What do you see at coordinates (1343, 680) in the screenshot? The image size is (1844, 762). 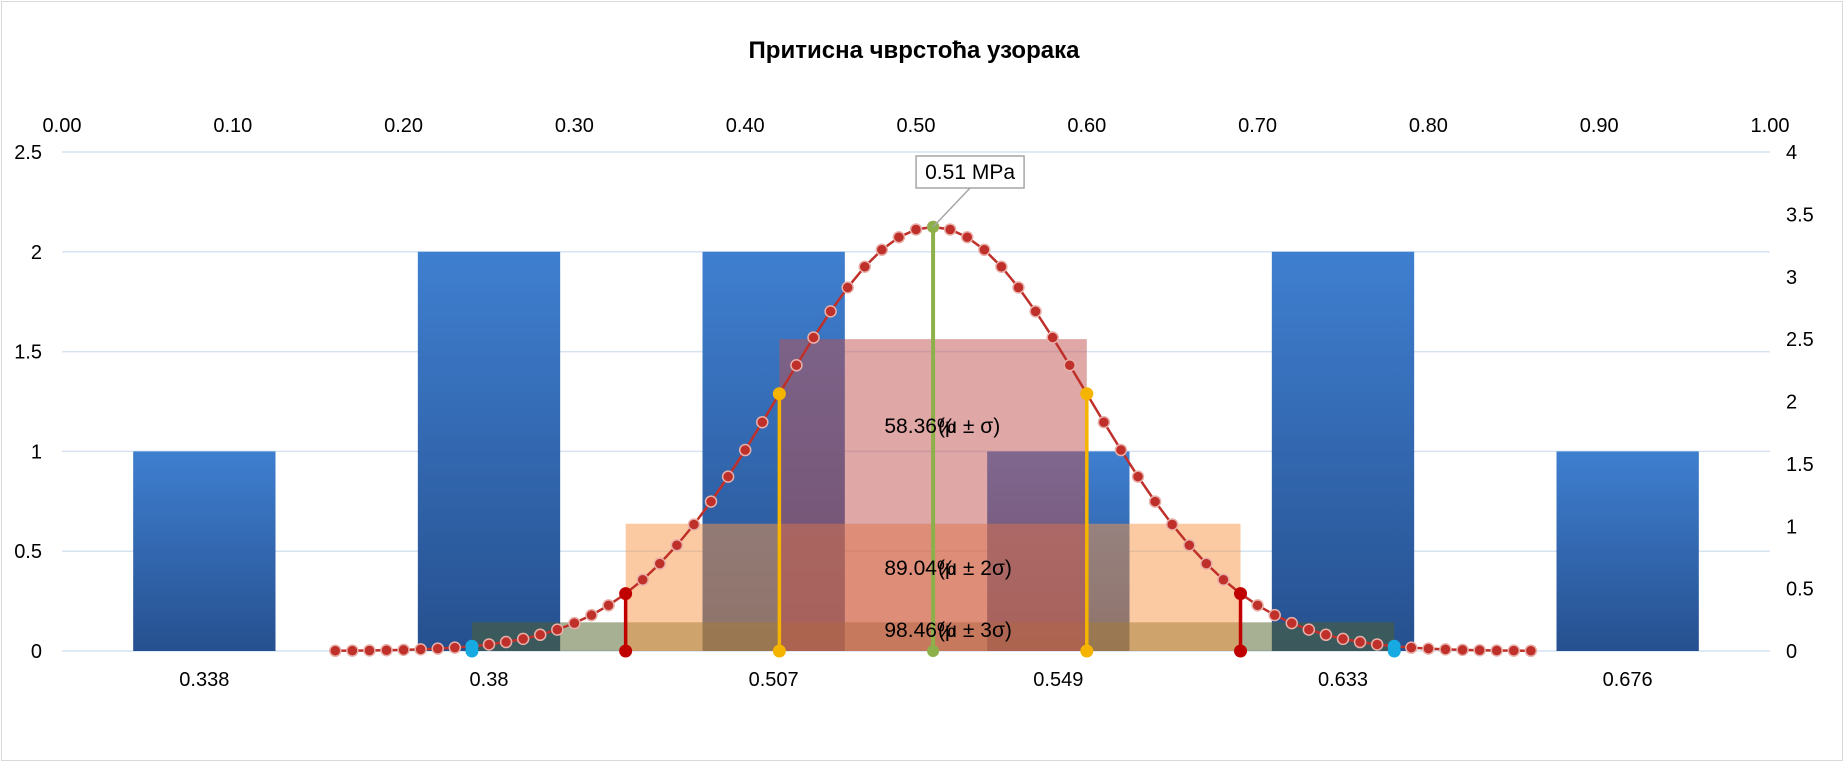 I see `x-category-label: 0.633` at bounding box center [1343, 680].